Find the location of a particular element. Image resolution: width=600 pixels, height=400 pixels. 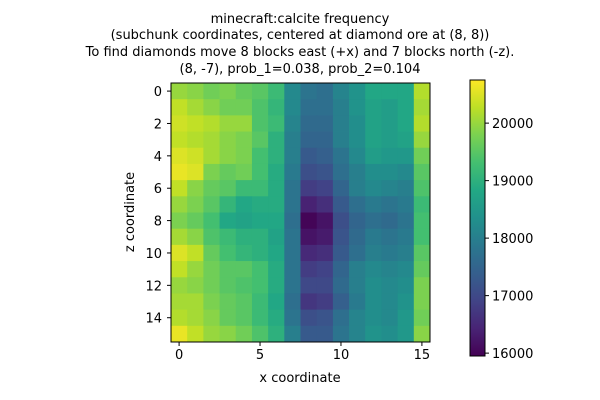

x-tick-label: 0 is located at coordinates (179, 355).